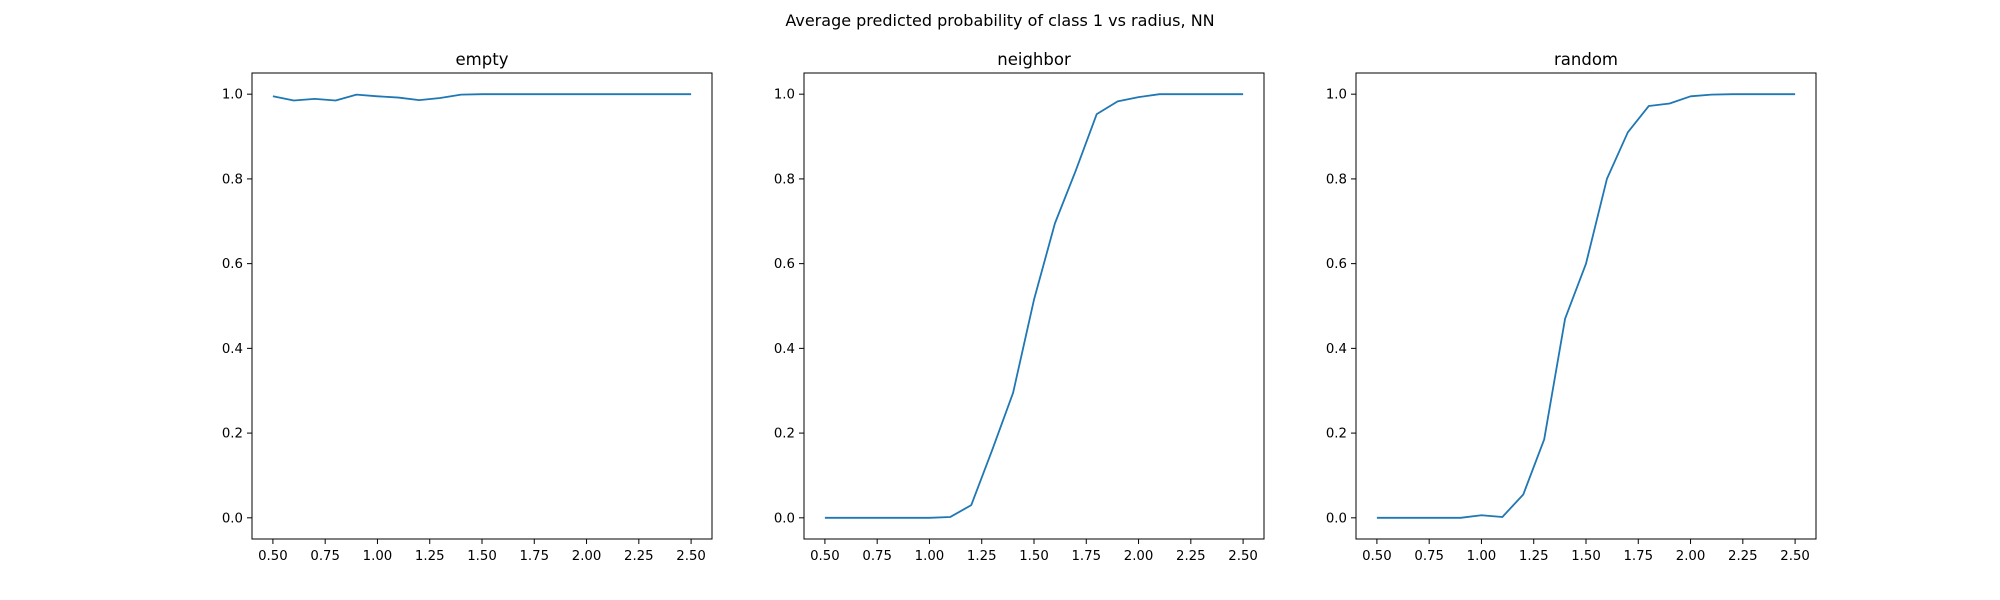 This screenshot has width=2000, height=600. What do you see at coordinates (1586, 59) in the screenshot?
I see `subplot-title: random` at bounding box center [1586, 59].